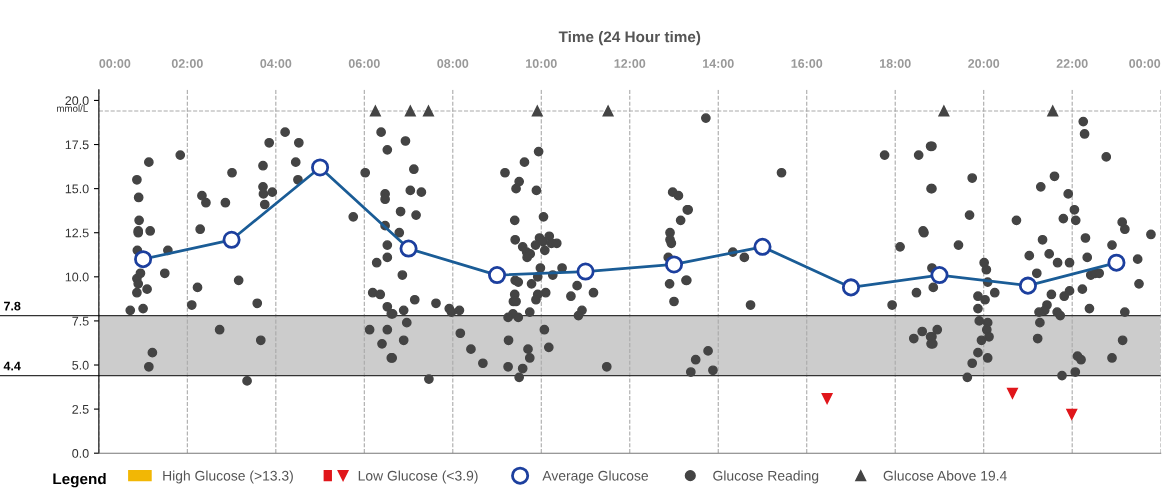 This screenshot has height=491, width=1163. What do you see at coordinates (228, 477) in the screenshot?
I see `legend-label: High Glucose (>13.3)` at bounding box center [228, 477].